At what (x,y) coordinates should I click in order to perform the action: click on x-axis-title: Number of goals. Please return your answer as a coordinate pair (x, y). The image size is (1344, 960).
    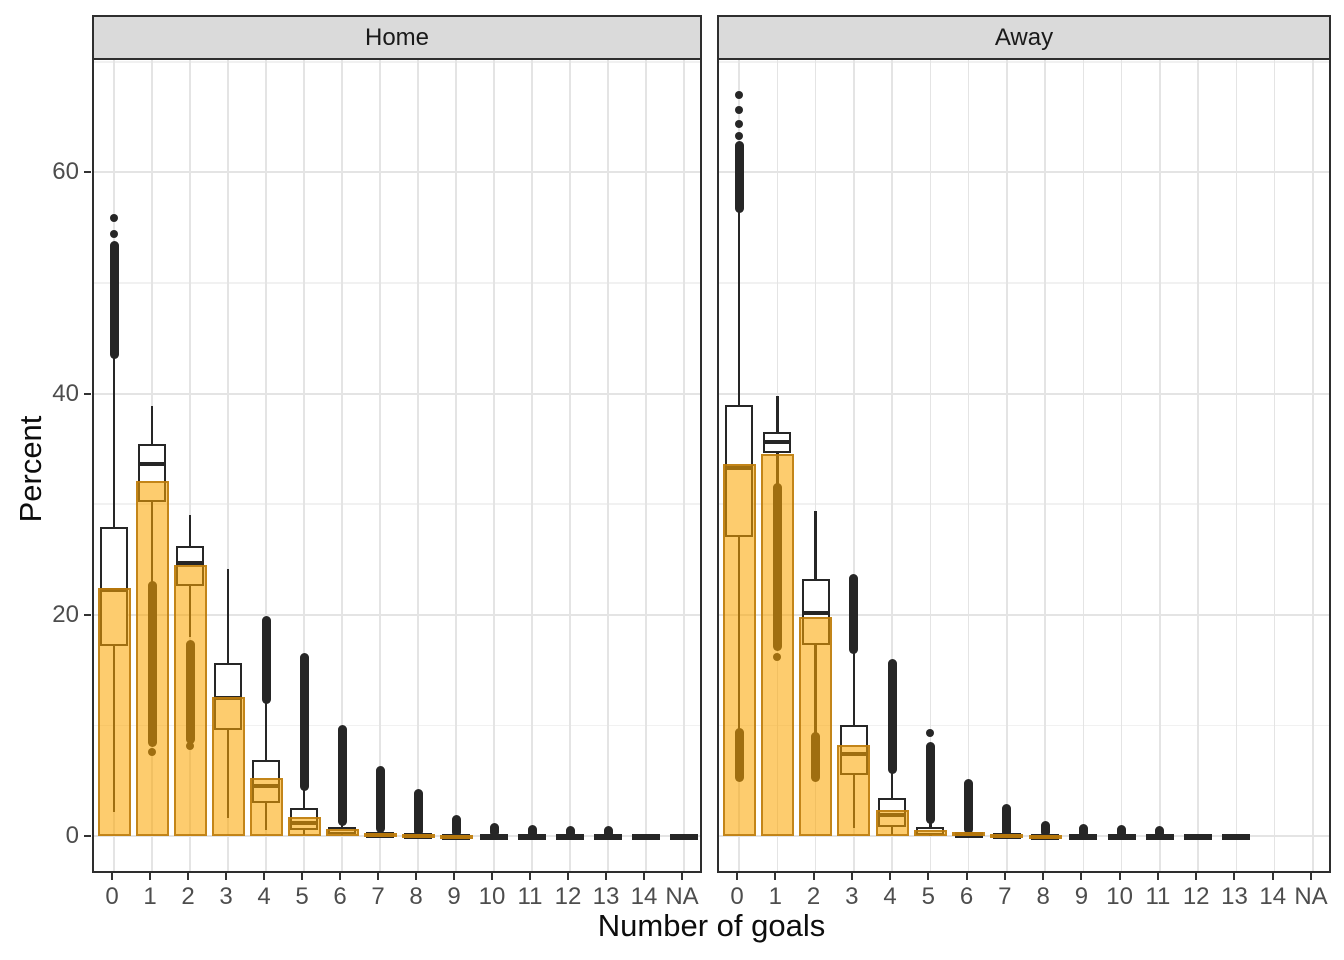
    Looking at the image, I should click on (711, 925).